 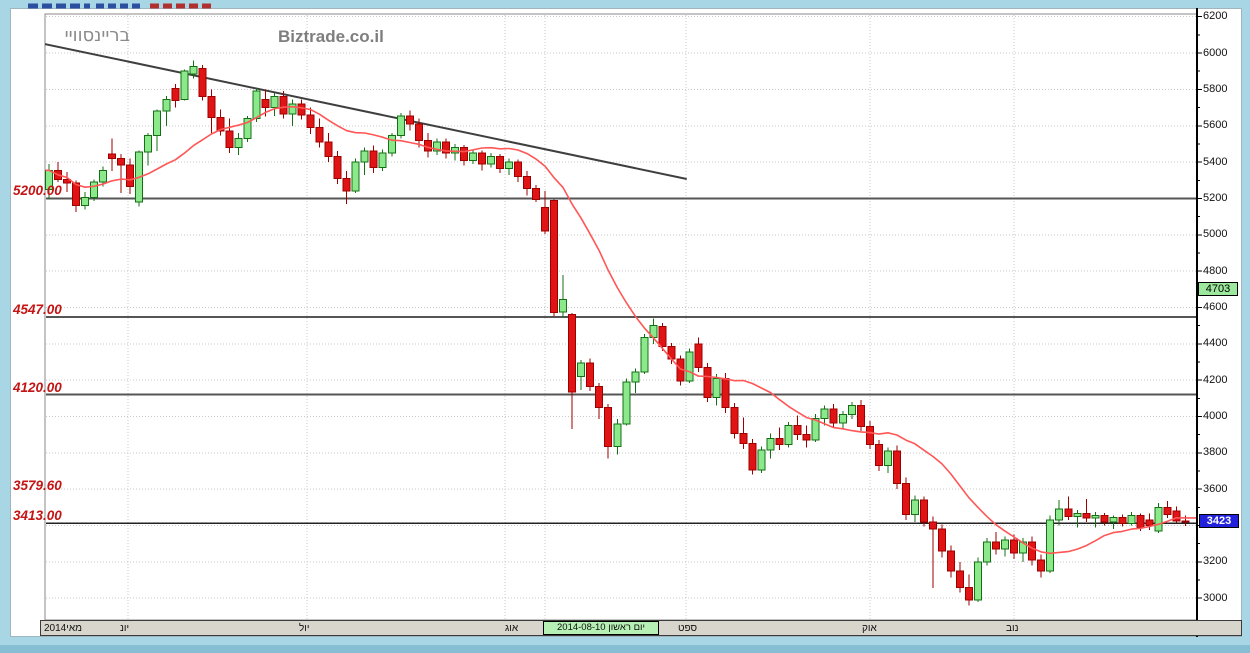 What do you see at coordinates (37, 191) in the screenshot?
I see `price-level-label: 5200.00` at bounding box center [37, 191].